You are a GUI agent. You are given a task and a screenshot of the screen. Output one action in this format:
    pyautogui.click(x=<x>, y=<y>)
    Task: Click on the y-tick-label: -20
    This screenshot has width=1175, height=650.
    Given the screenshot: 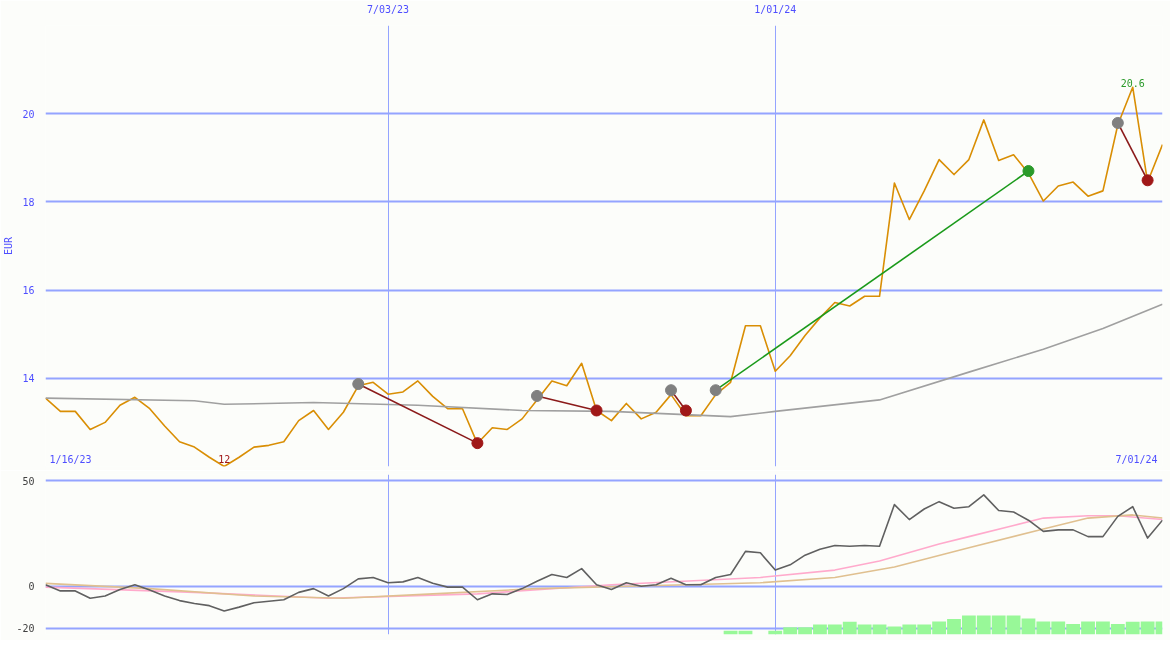 What is the action you would take?
    pyautogui.click(x=25, y=629)
    